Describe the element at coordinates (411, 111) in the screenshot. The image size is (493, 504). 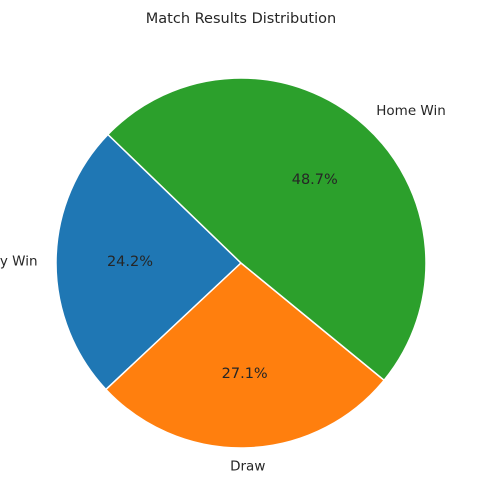
I see `slice-label-home-win: Home Win` at that location.